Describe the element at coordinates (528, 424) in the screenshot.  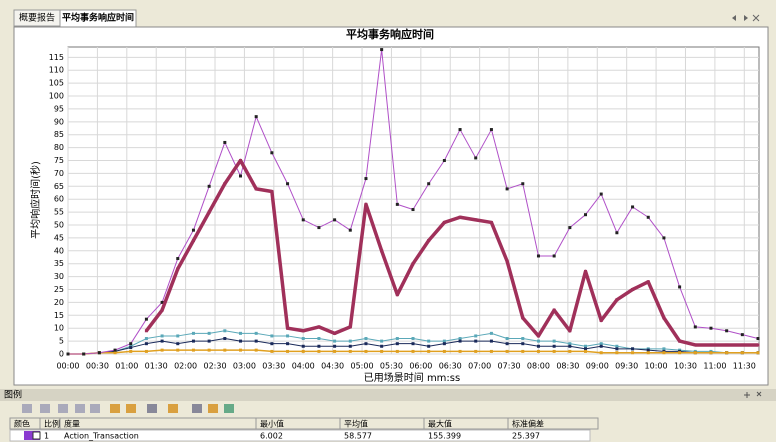
I see `table-header: 标准偏差` at that location.